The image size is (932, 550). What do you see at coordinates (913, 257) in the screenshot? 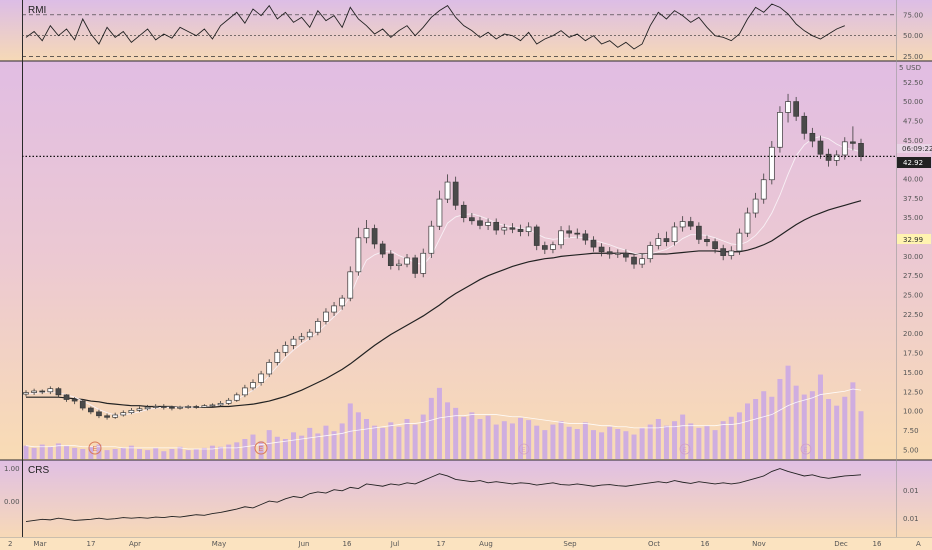
I see `price-tick-label: 30.00` at bounding box center [913, 257].